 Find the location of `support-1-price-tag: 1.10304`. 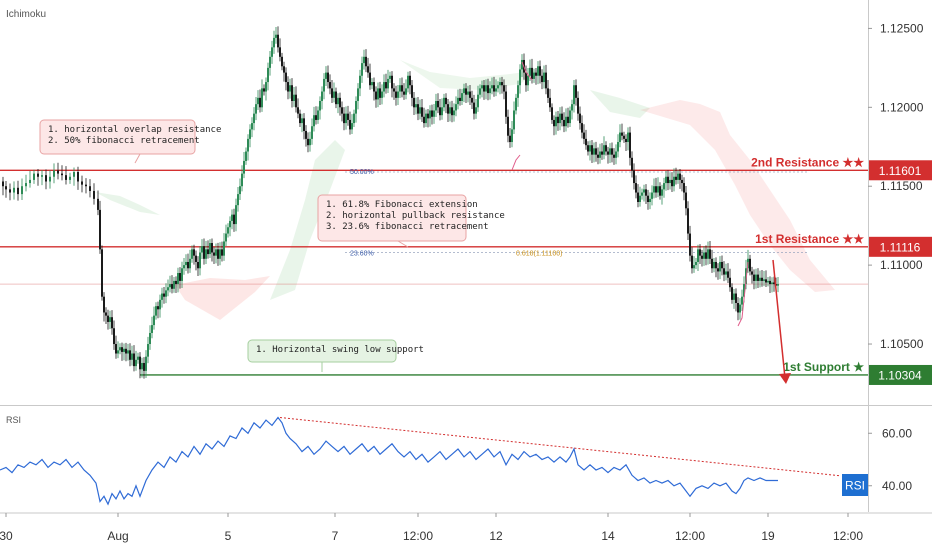

support-1-price-tag: 1.10304 is located at coordinates (900, 374).